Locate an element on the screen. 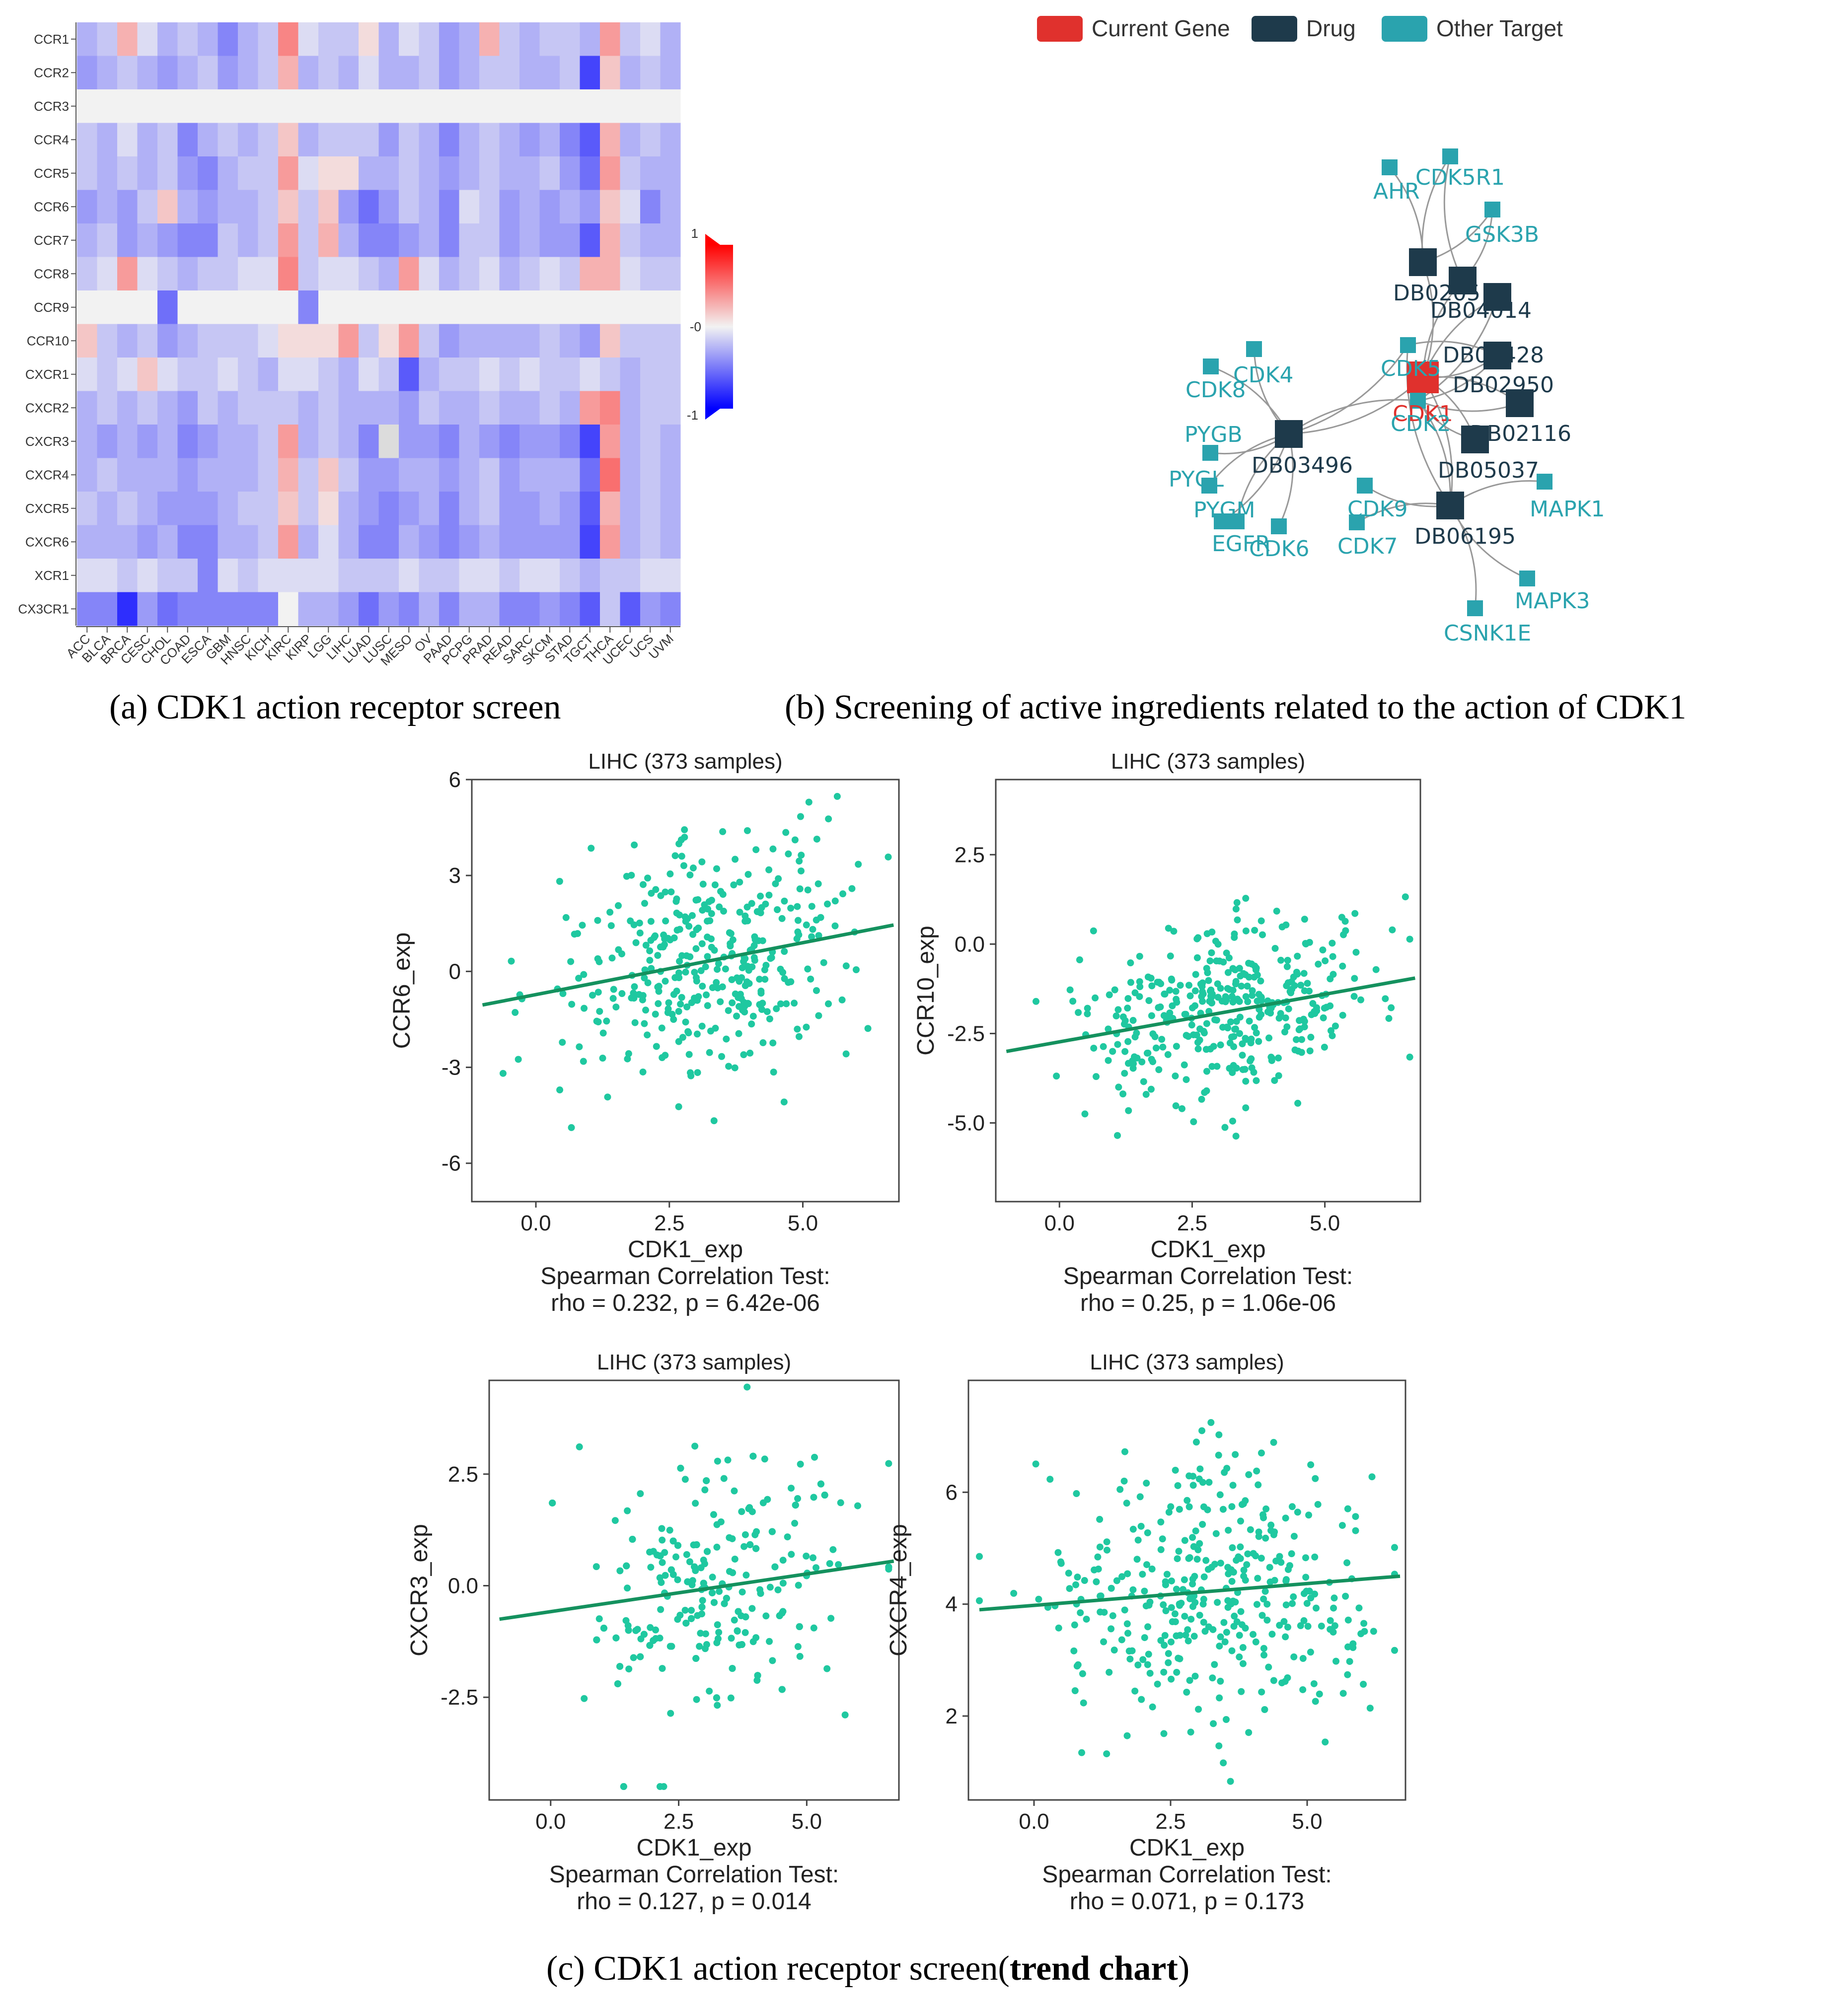 Image resolution: width=1848 pixels, height=2007 pixels. caption-c-suffix: ) is located at coordinates (1184, 1968).